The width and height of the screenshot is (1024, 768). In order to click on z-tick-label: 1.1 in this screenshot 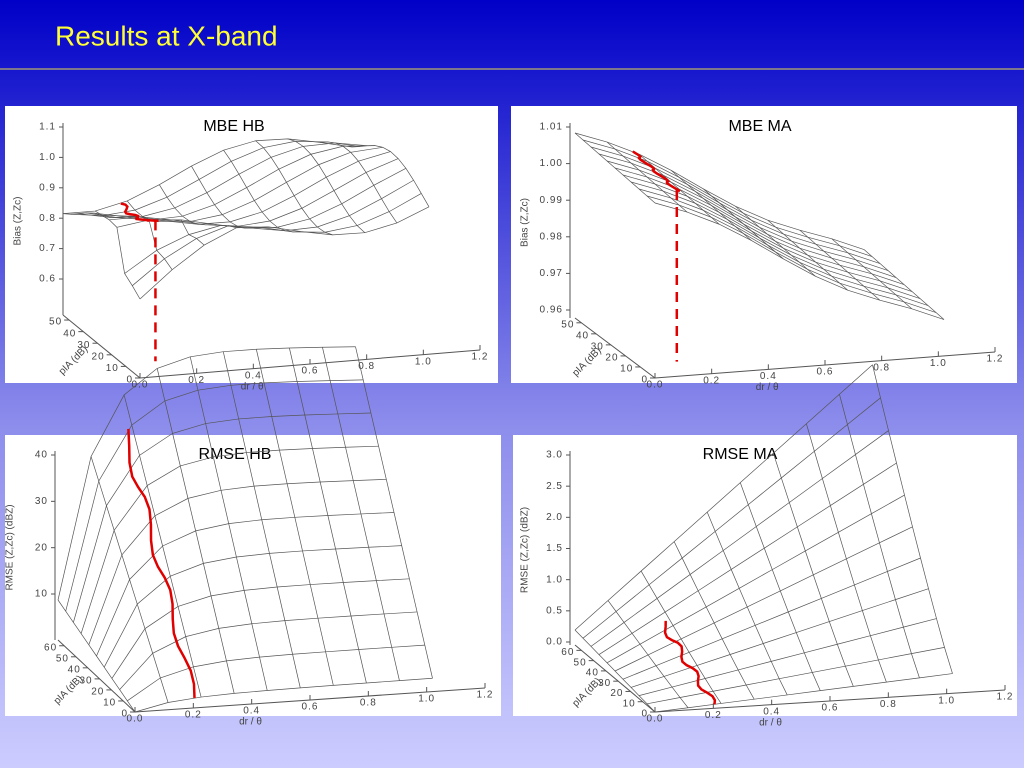, I will do `click(47, 127)`.